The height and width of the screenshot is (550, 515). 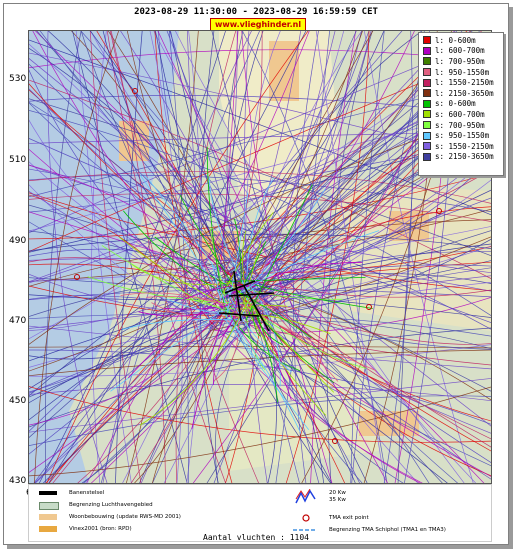 What do you see at coordinates (462, 136) in the screenshot?
I see `legend-label: s: 950-1550m` at bounding box center [462, 136].